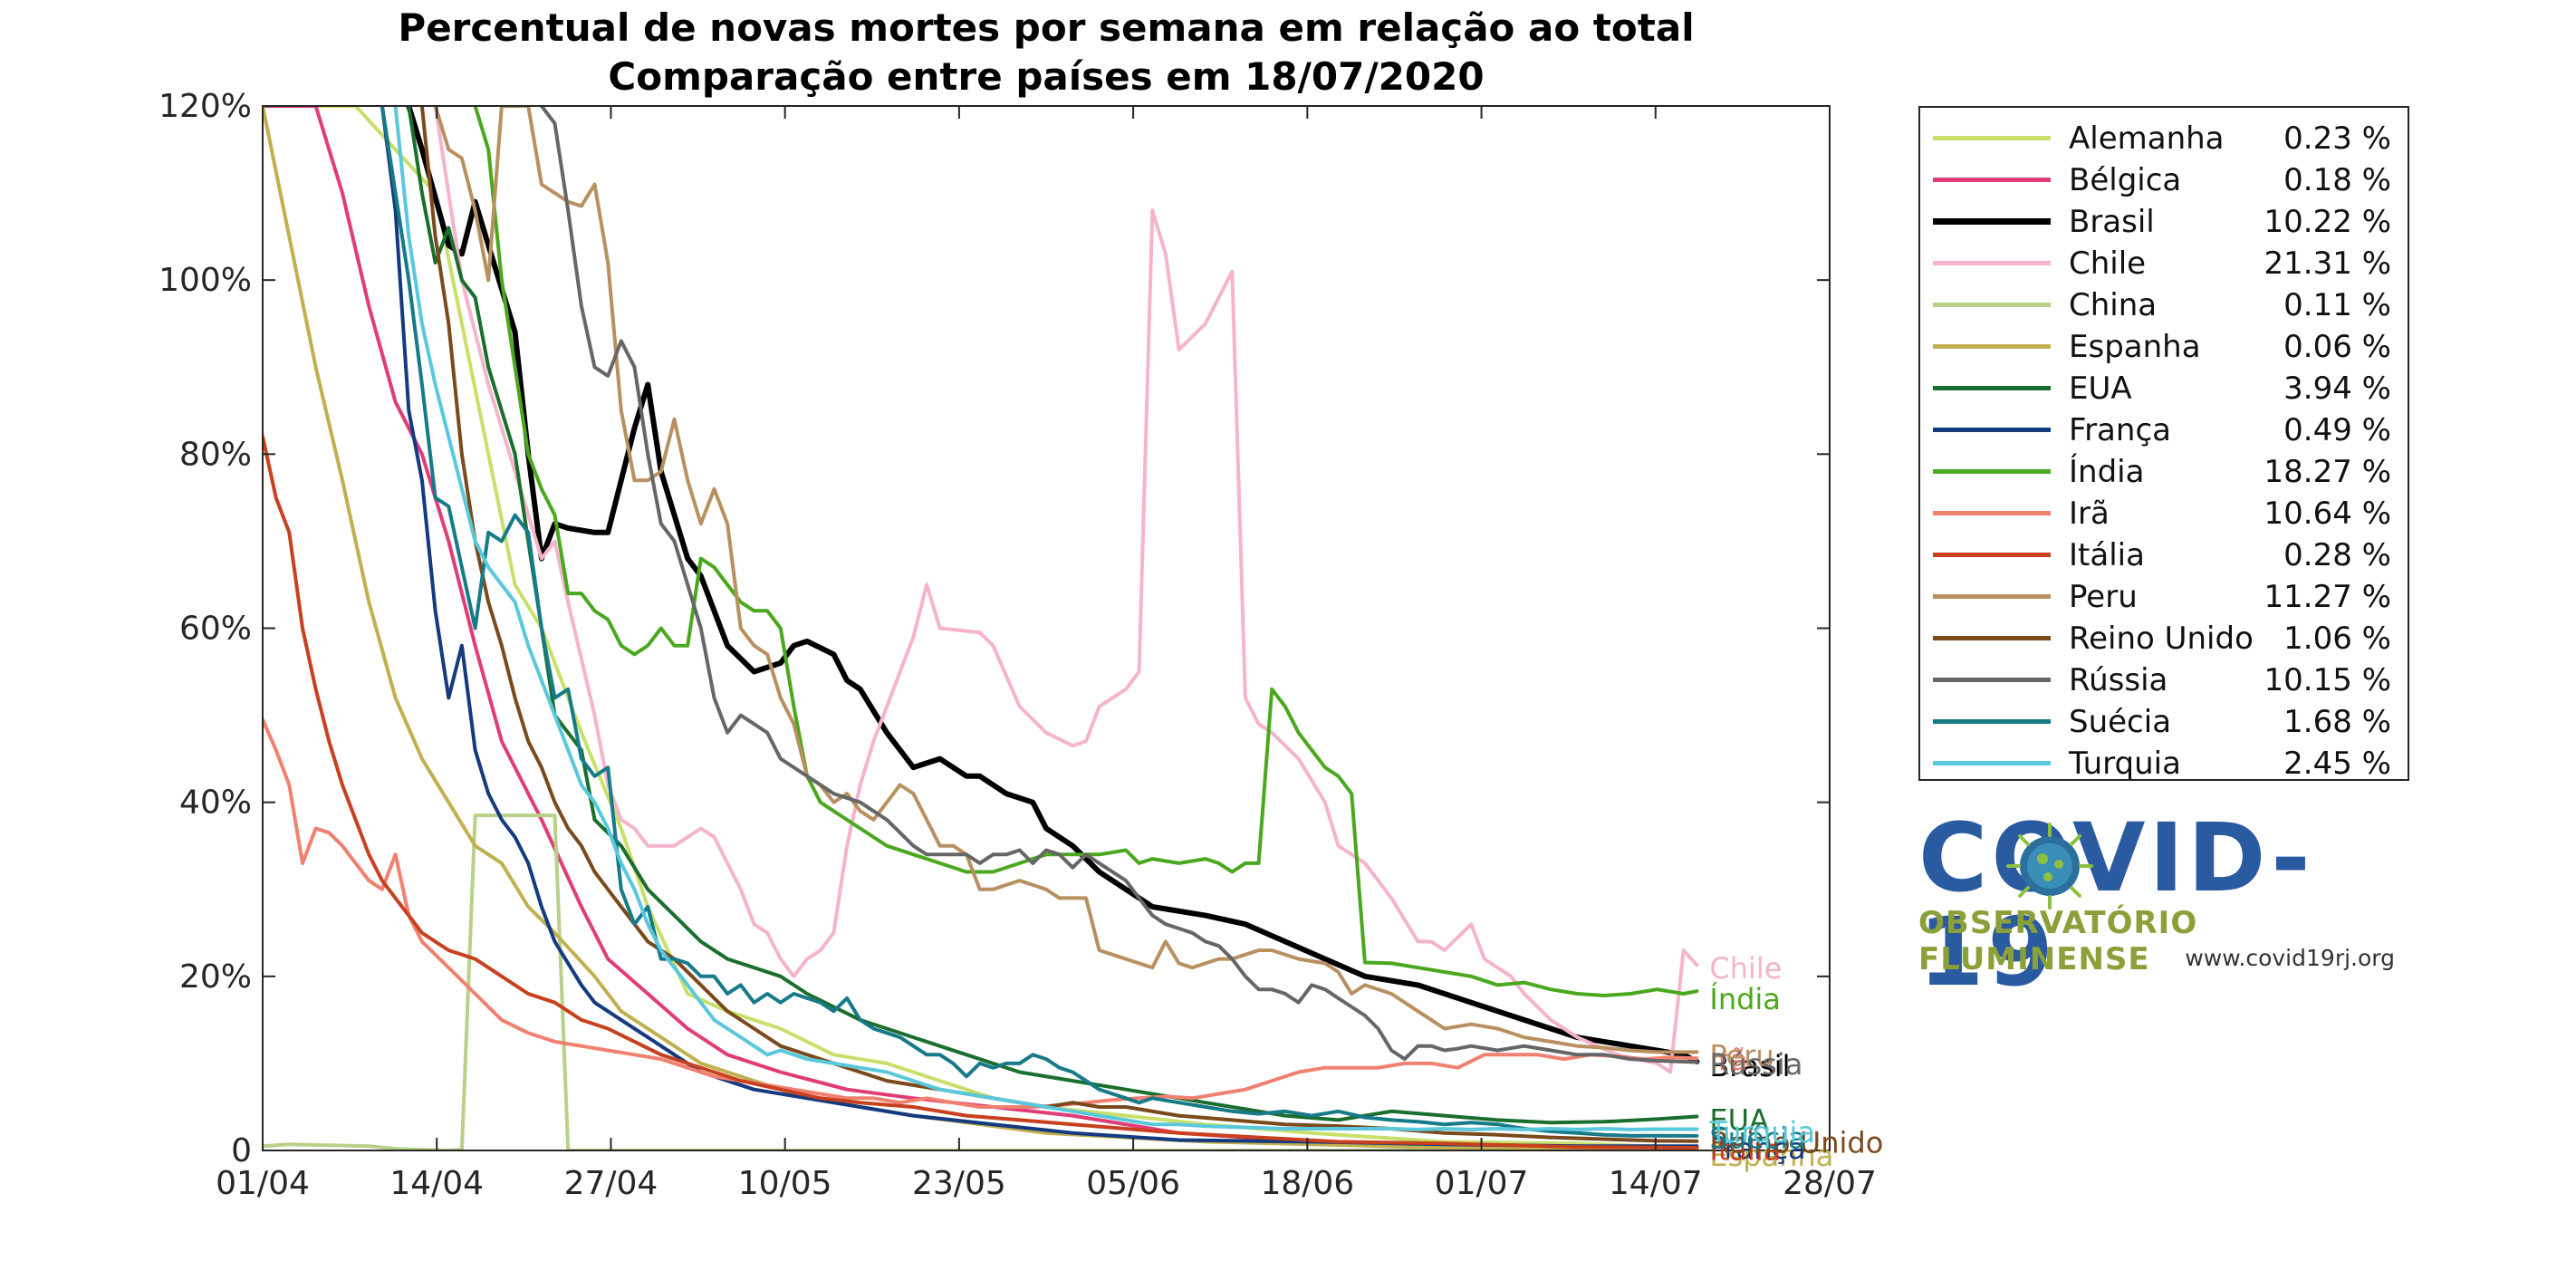  I want to click on legend-value: 0.28 %, so click(2337, 555).